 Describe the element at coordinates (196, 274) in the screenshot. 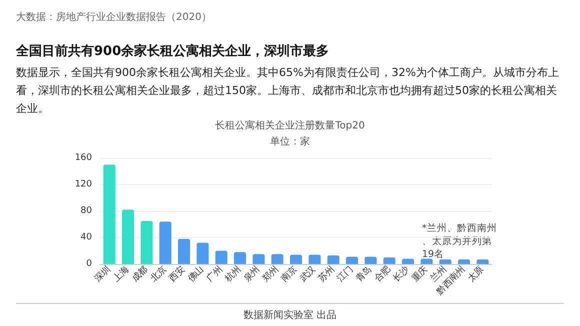

I see `x-tick-label: 佛山` at that location.